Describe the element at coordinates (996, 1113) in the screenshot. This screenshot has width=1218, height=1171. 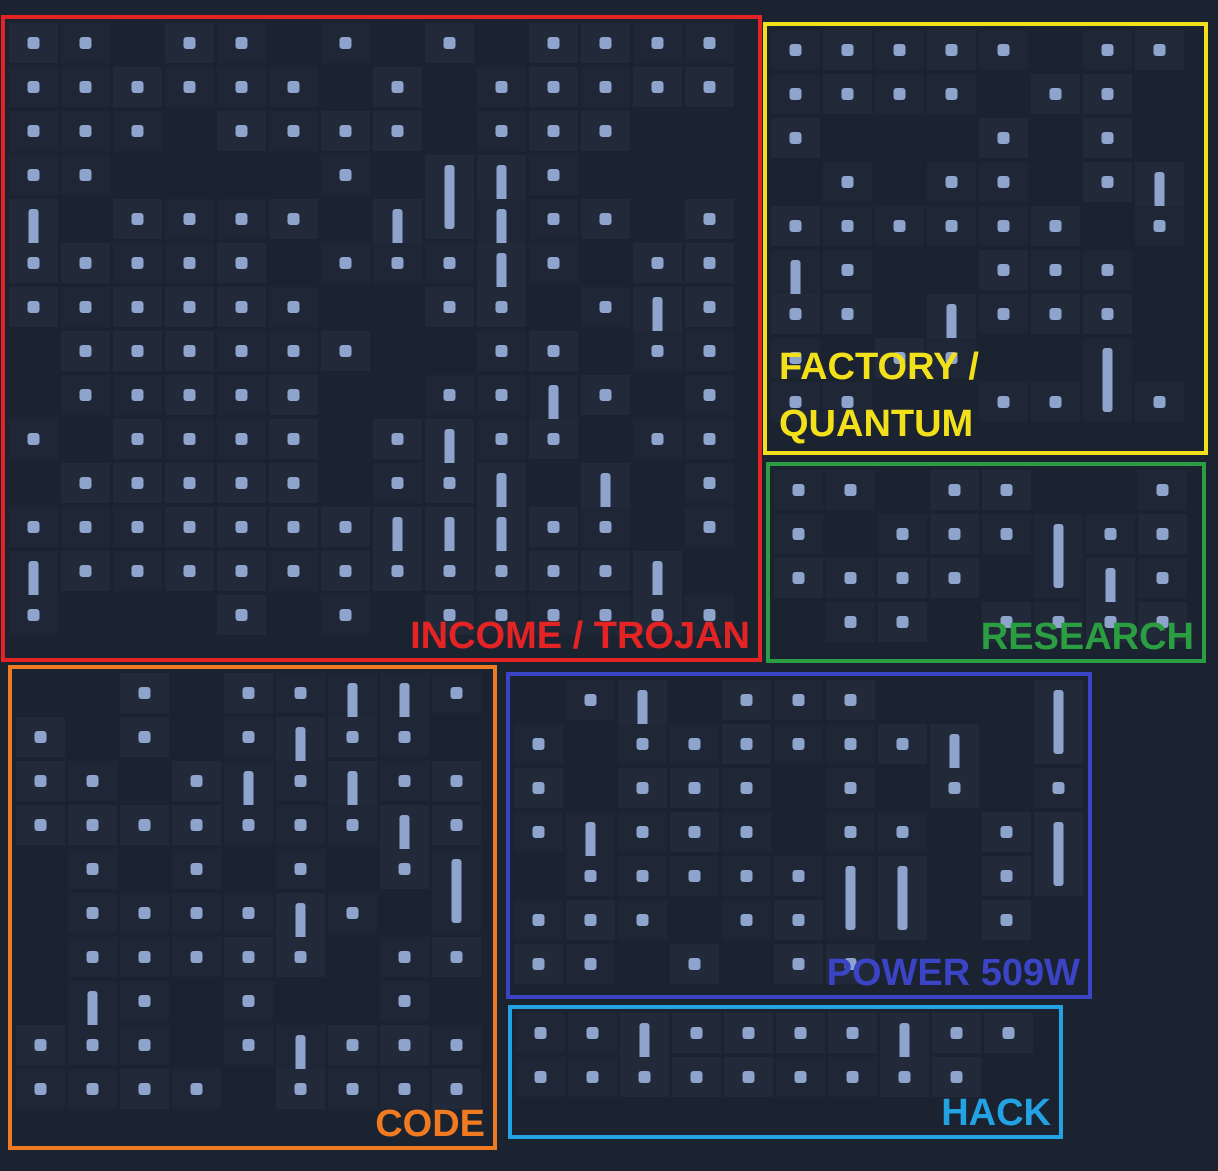
I see `region-label: HACK` at that location.